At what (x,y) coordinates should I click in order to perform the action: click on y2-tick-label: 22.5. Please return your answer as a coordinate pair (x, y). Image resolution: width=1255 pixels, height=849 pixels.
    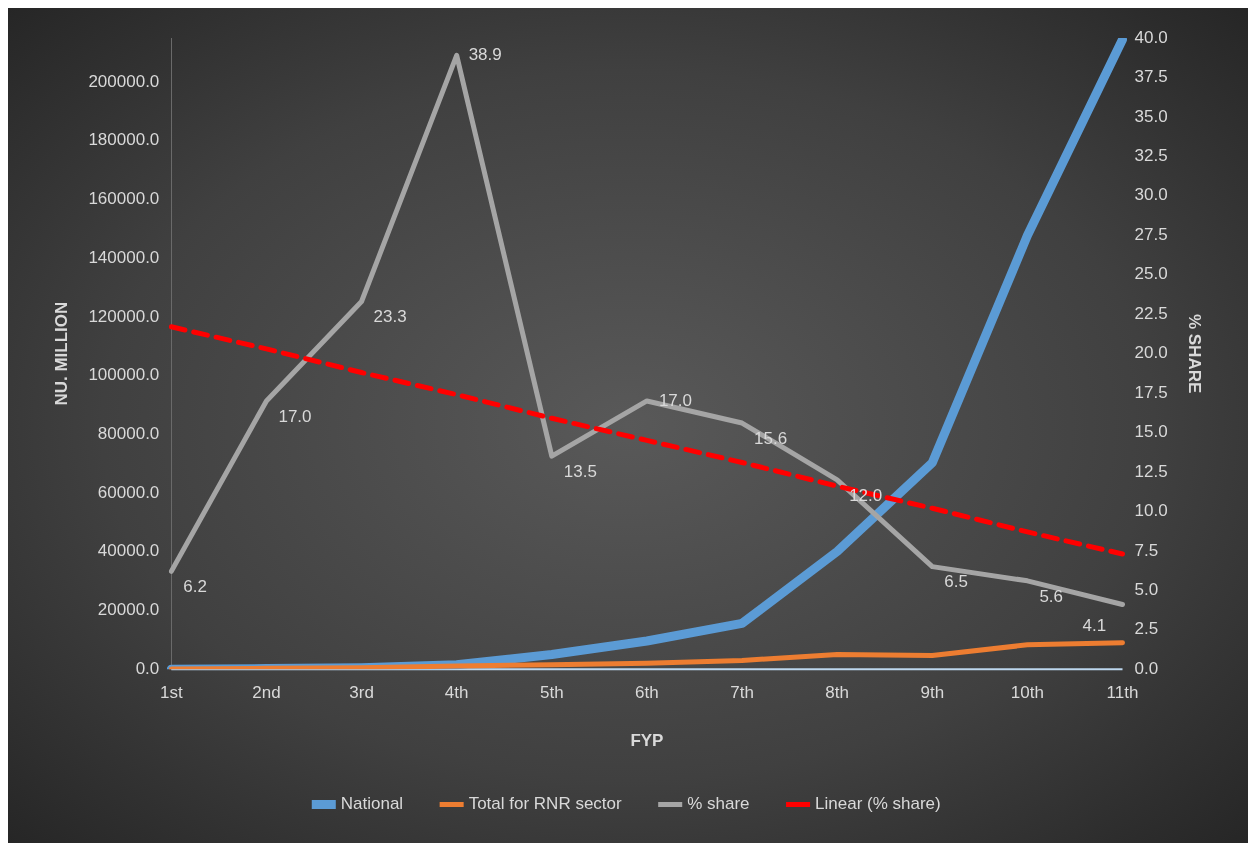
    Looking at the image, I should click on (1151, 313).